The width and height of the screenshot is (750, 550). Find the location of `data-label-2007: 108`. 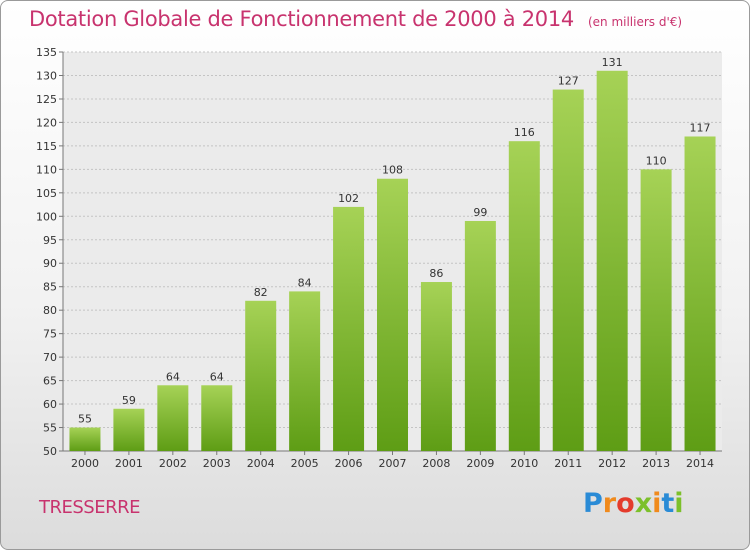

data-label-2007: 108 is located at coordinates (392, 170).